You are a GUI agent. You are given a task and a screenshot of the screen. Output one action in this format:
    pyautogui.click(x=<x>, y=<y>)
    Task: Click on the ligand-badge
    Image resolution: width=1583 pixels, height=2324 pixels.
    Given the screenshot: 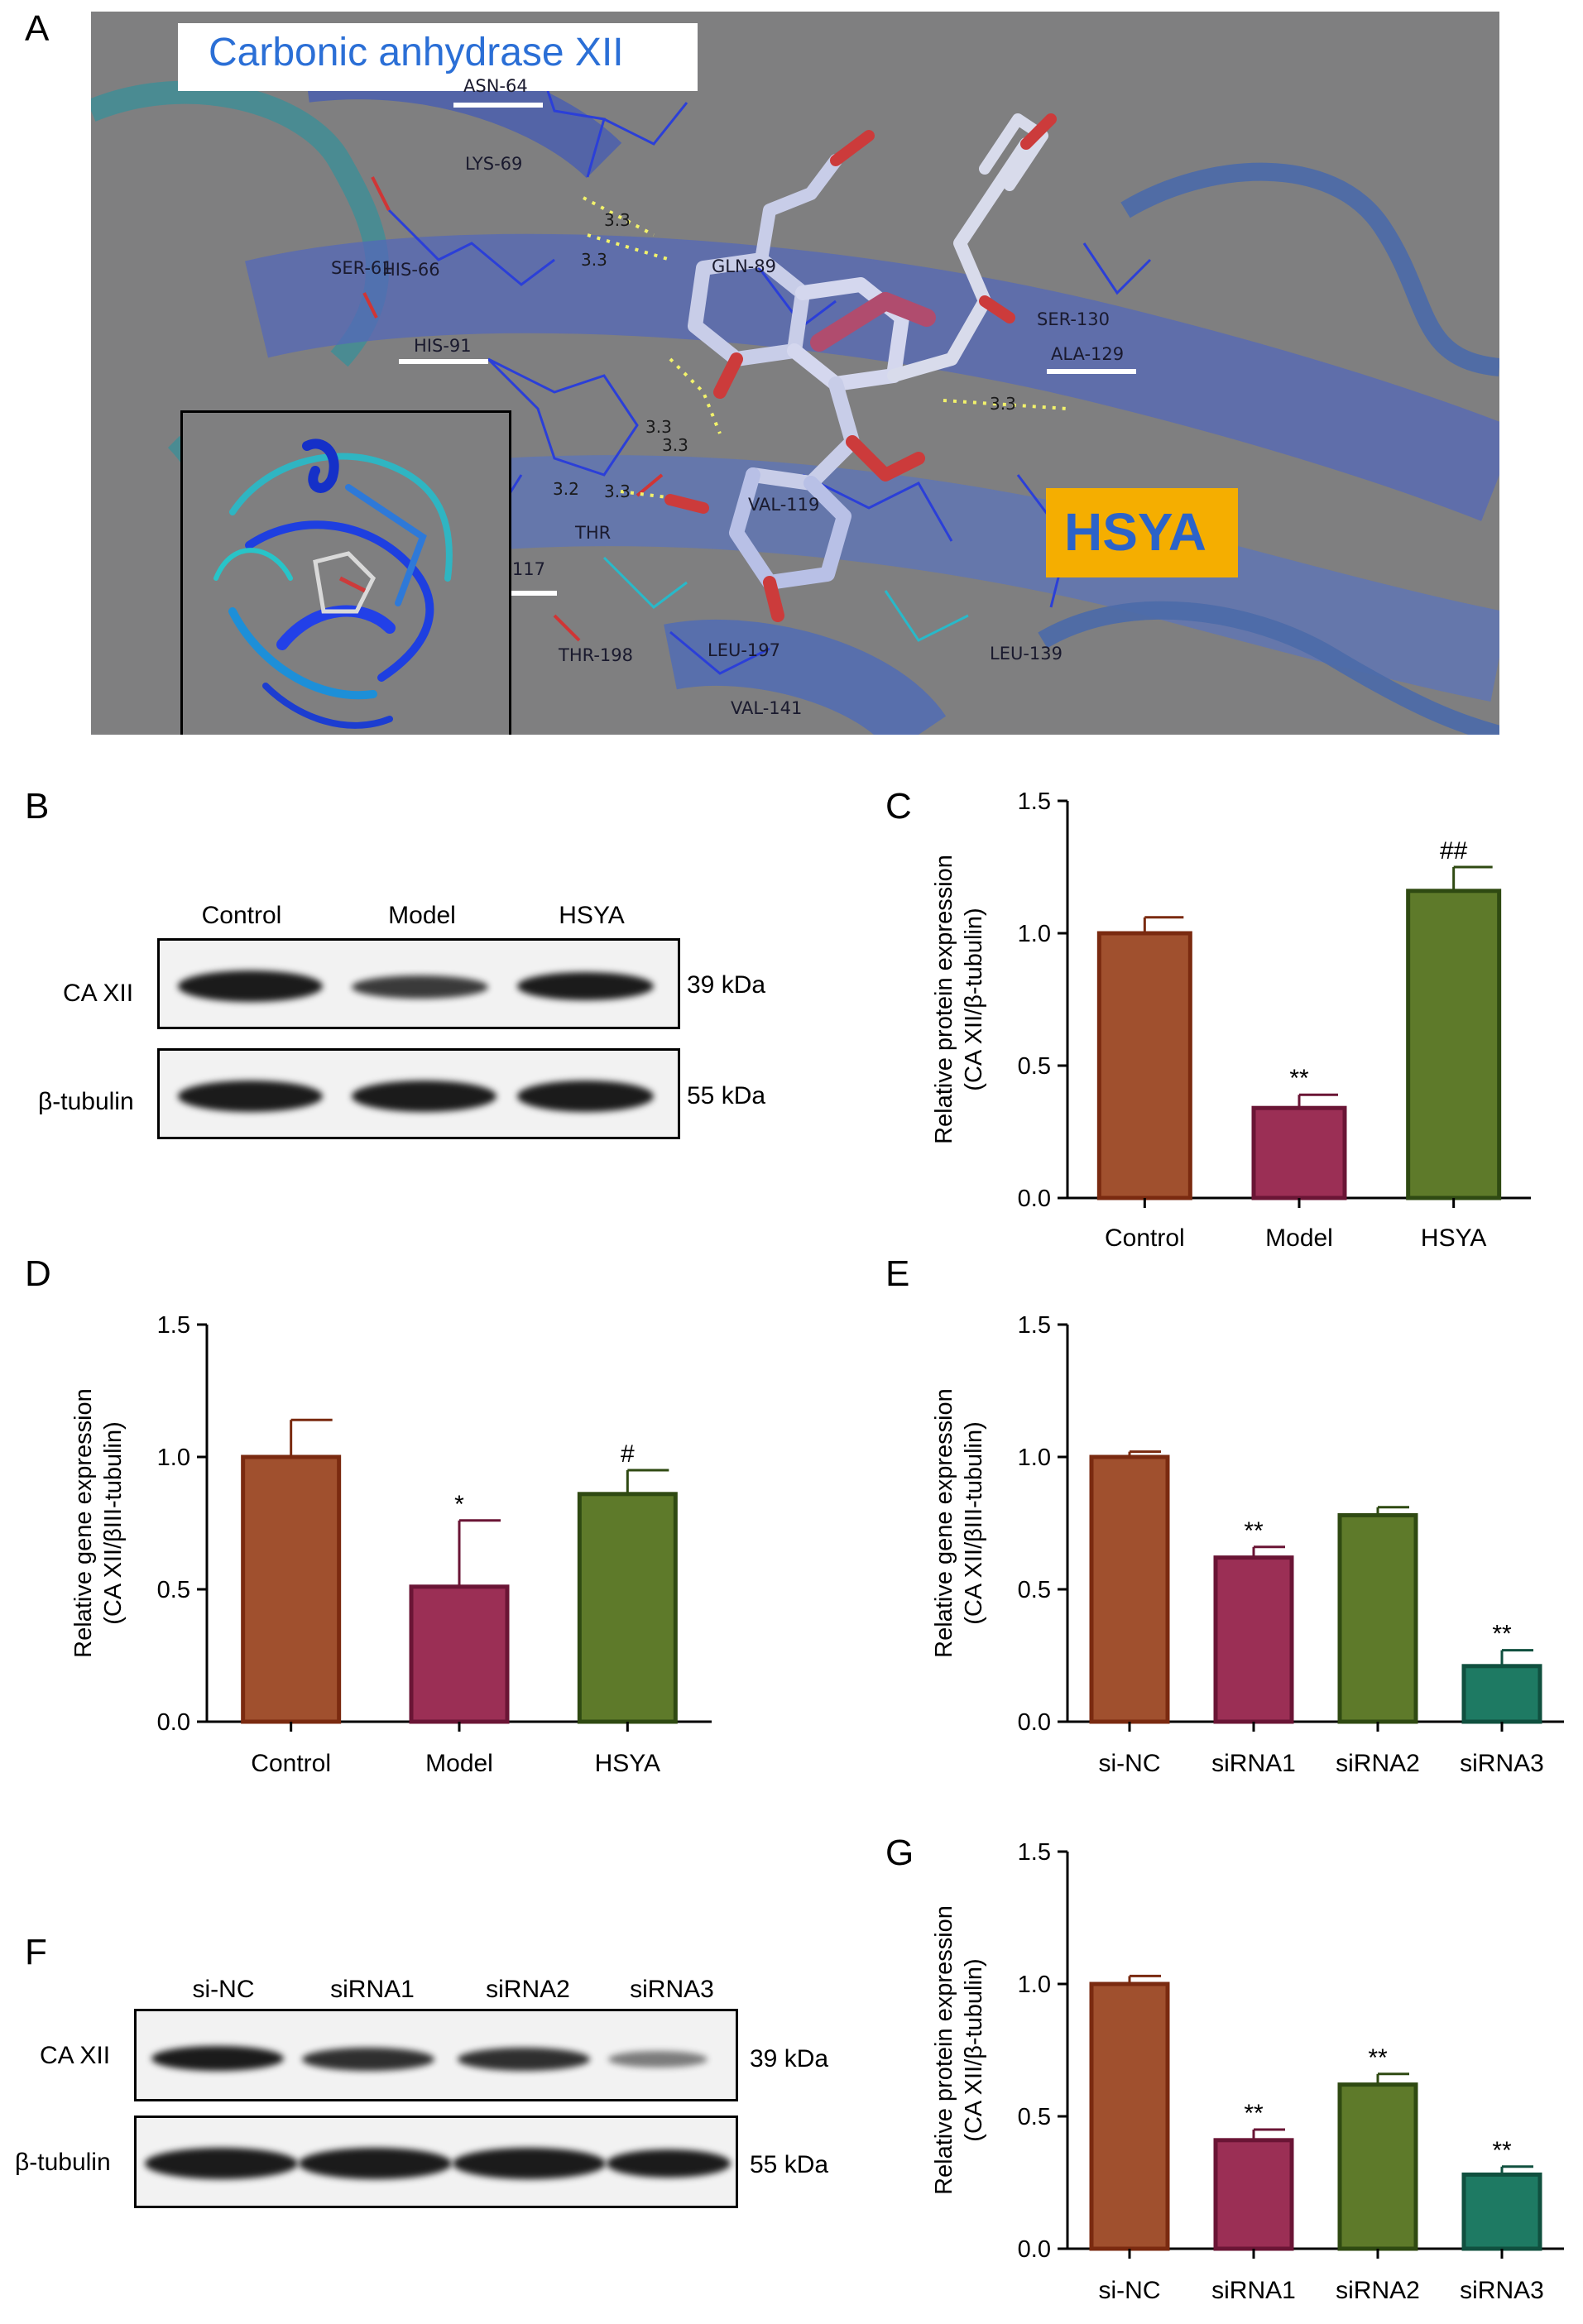 What is the action you would take?
    pyautogui.click(x=1142, y=532)
    